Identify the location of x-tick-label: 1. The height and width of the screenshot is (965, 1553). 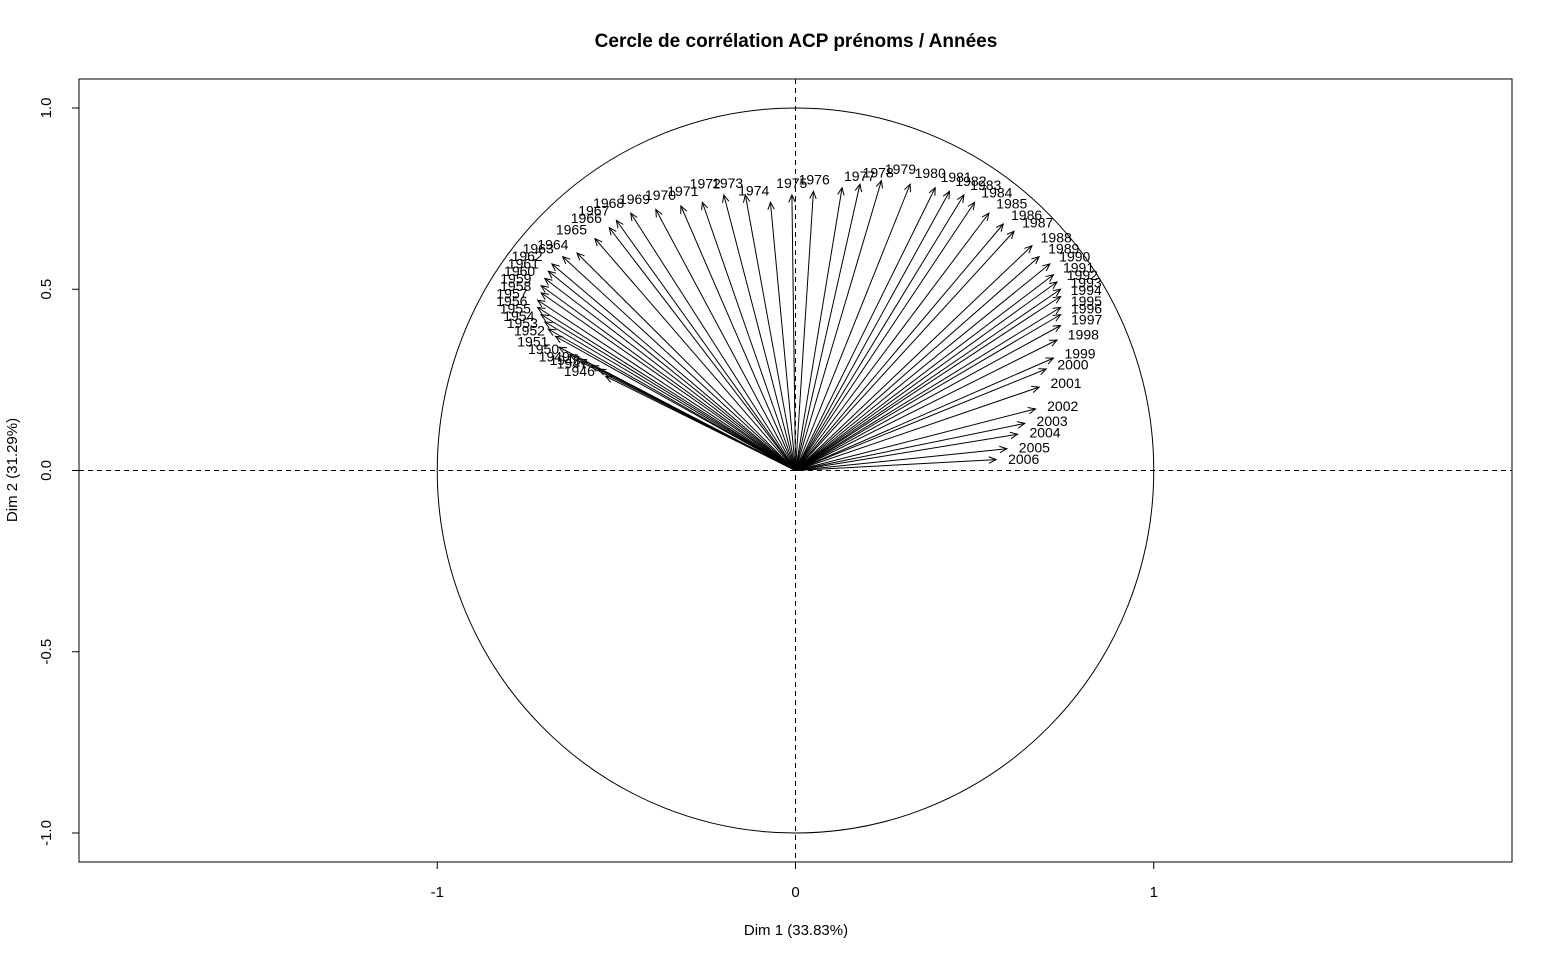
(1154, 892).